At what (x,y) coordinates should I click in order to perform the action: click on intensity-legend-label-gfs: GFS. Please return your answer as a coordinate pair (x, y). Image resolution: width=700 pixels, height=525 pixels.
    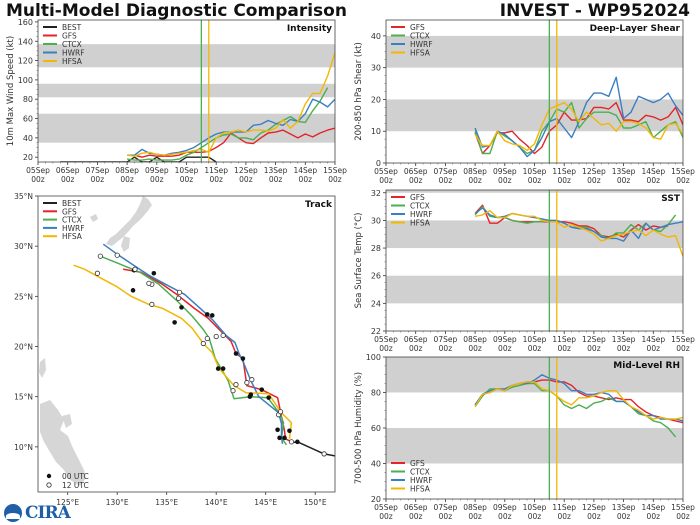
    Looking at the image, I should click on (69, 36).